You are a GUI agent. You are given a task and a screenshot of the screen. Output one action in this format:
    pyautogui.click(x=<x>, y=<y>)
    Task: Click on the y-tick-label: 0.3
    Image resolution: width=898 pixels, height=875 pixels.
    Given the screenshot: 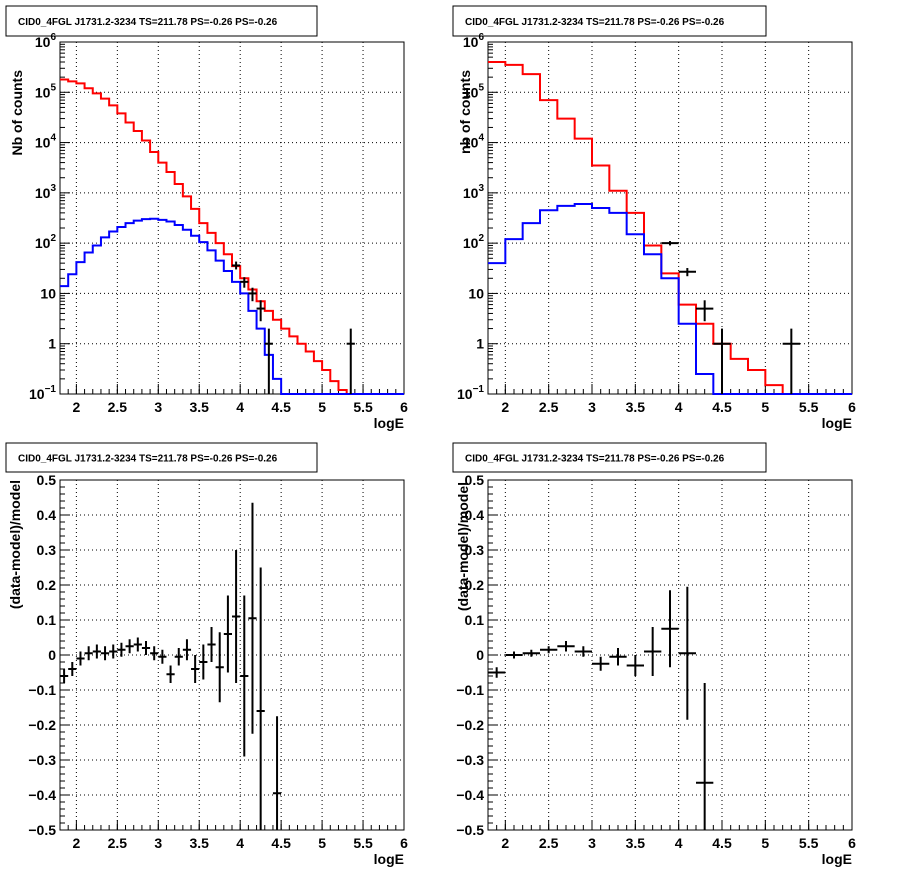 What is the action you would take?
    pyautogui.click(x=47, y=550)
    